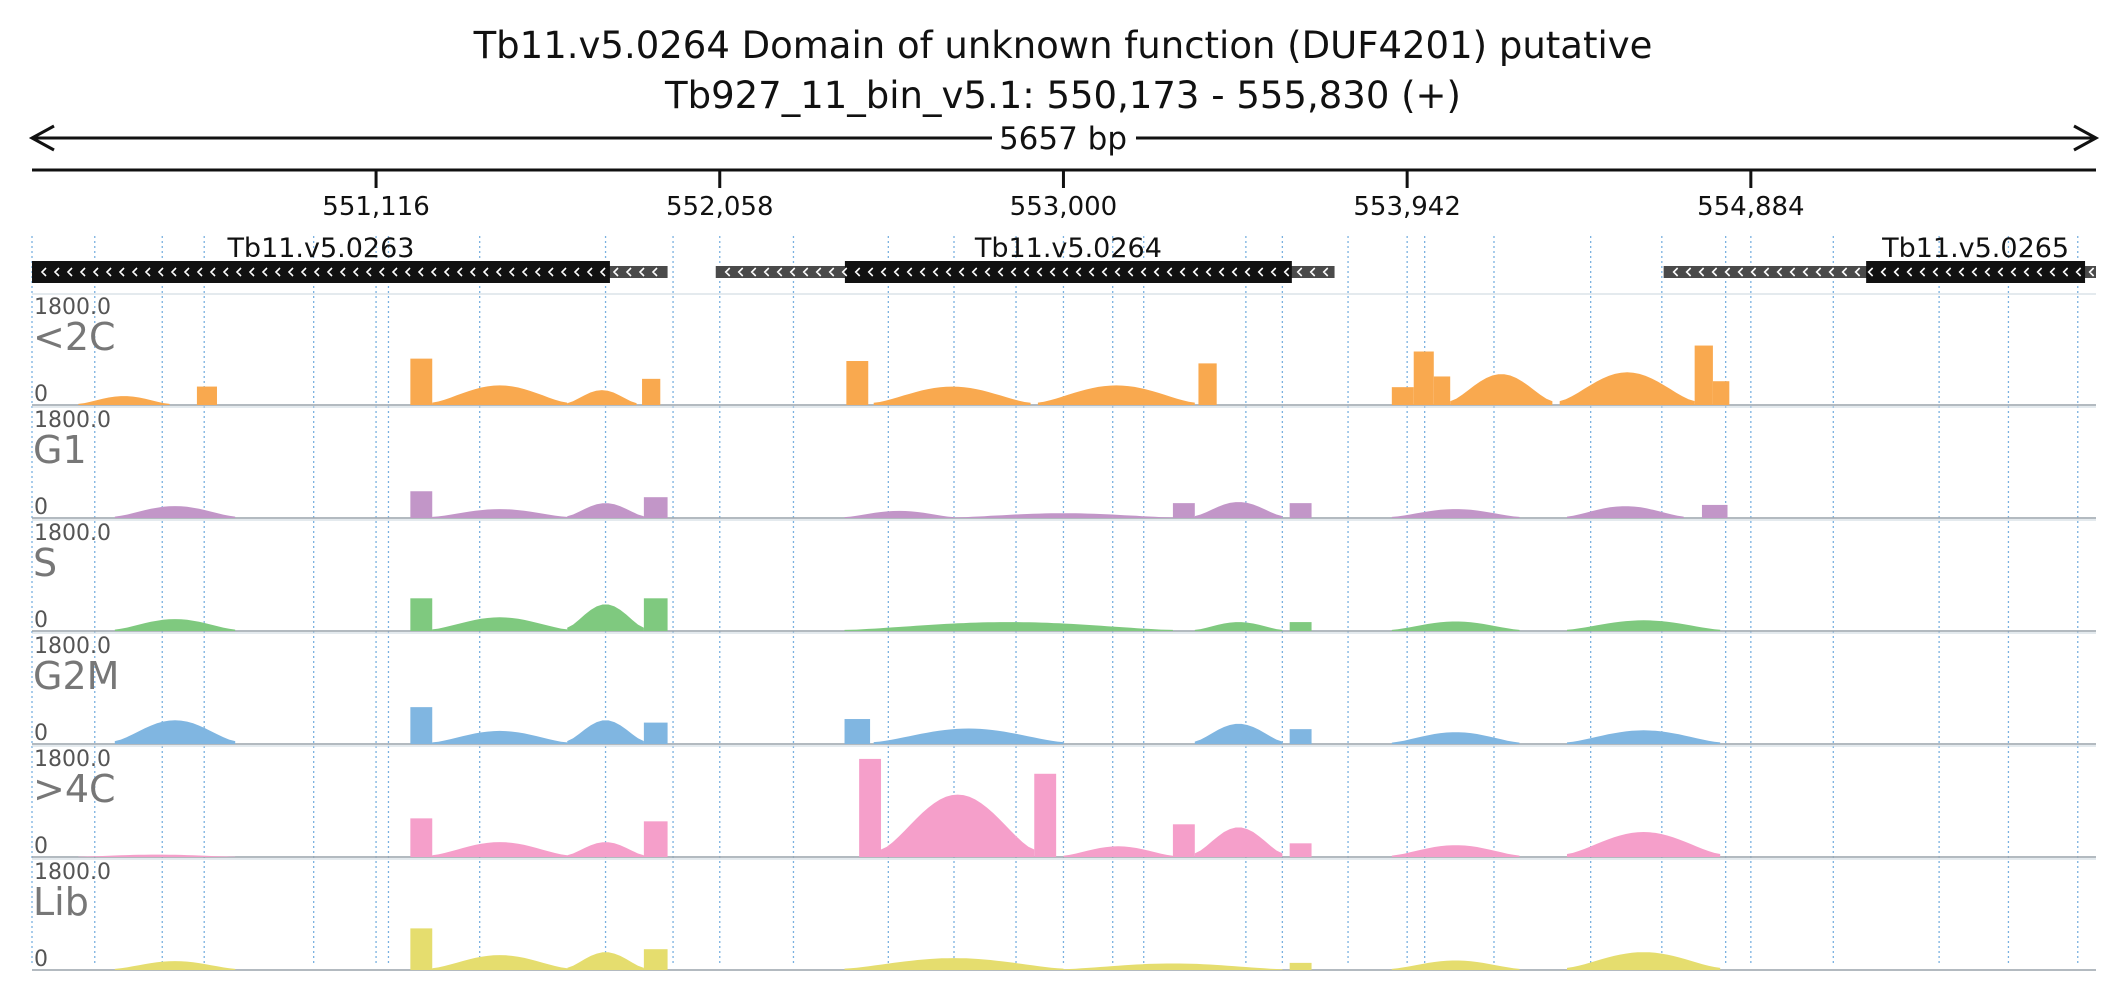 The image size is (2126, 1000). I want to click on gene-feature: Tb11.v5.0263, so click(350, 258).